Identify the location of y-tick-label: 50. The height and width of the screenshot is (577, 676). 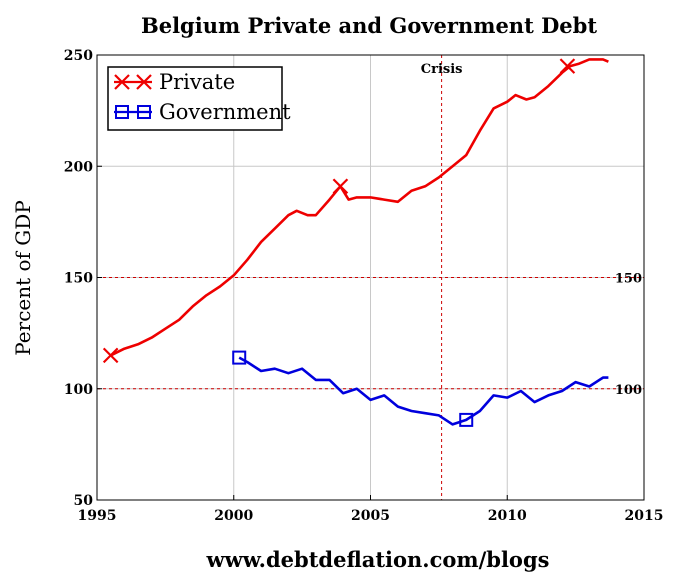
(84, 501).